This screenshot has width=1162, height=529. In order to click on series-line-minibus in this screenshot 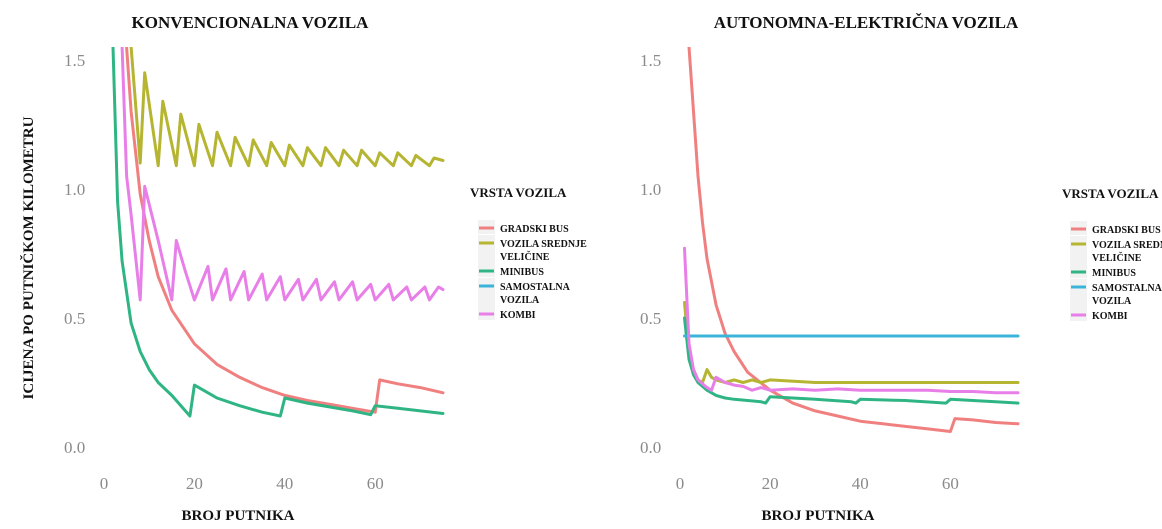, I will do `click(851, 360)`.